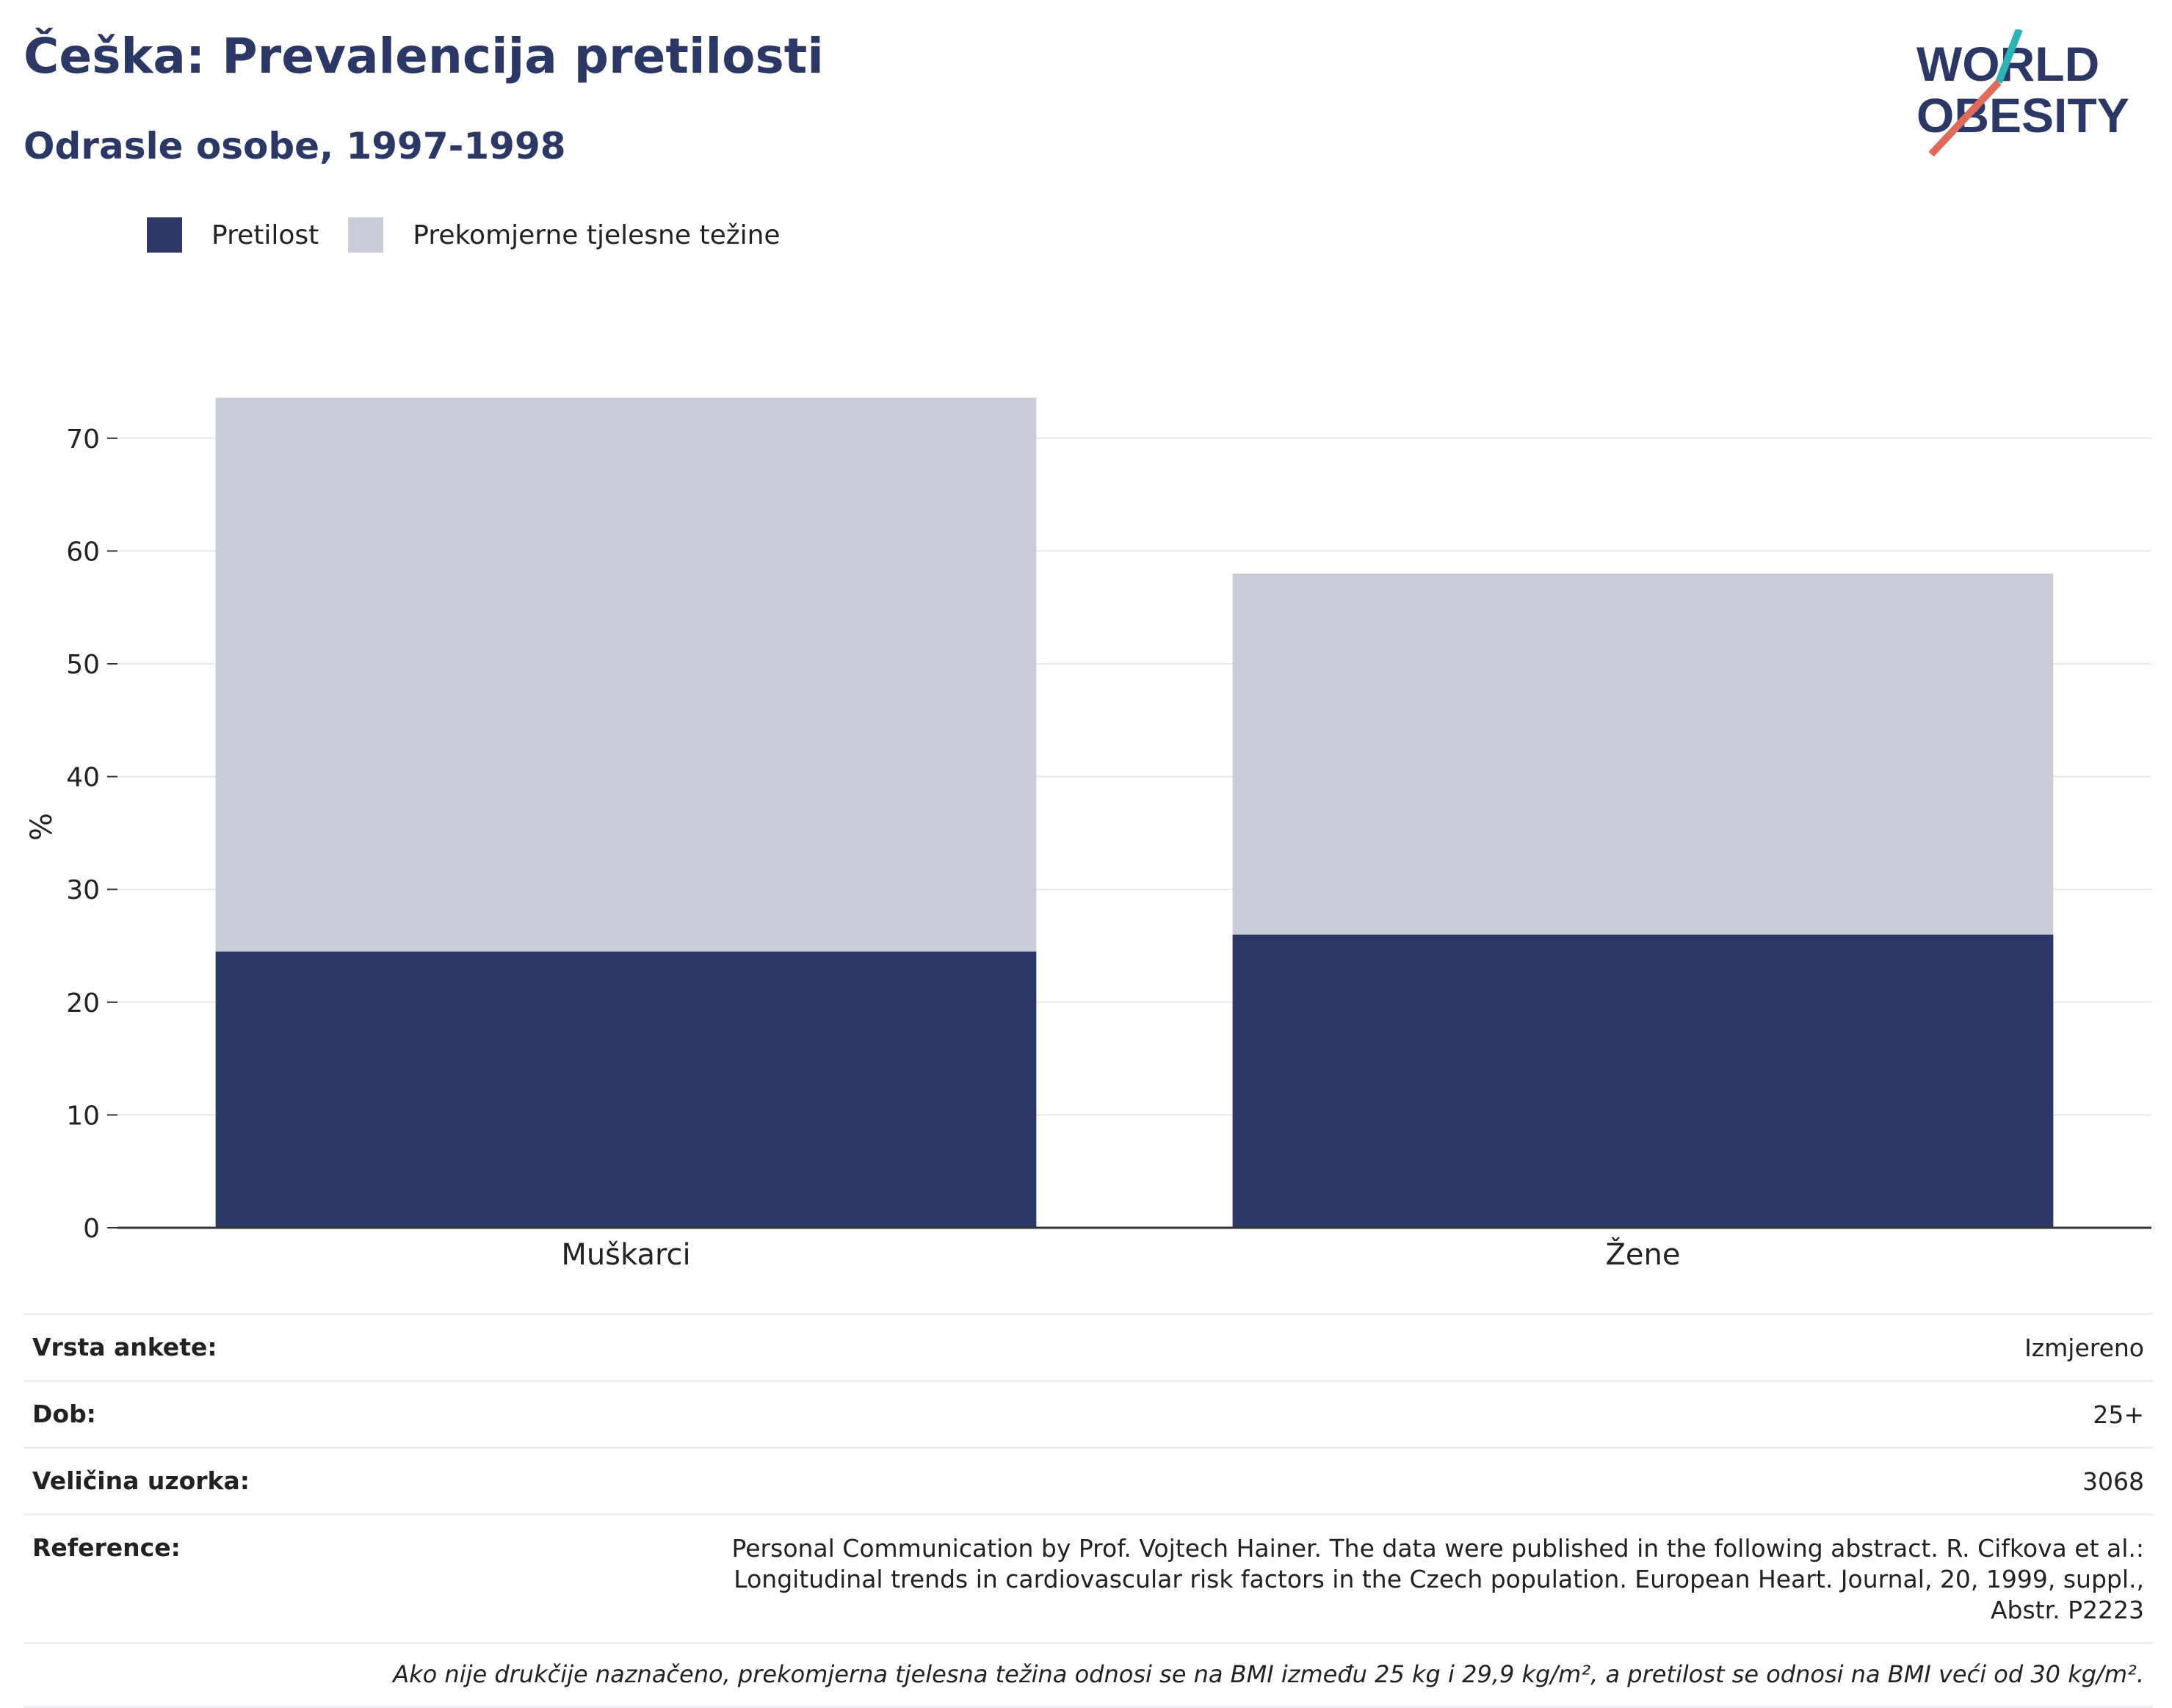 This screenshot has height=1708, width=2172. Describe the element at coordinates (64, 1414) in the screenshot. I see `info-label: Dob:` at that location.